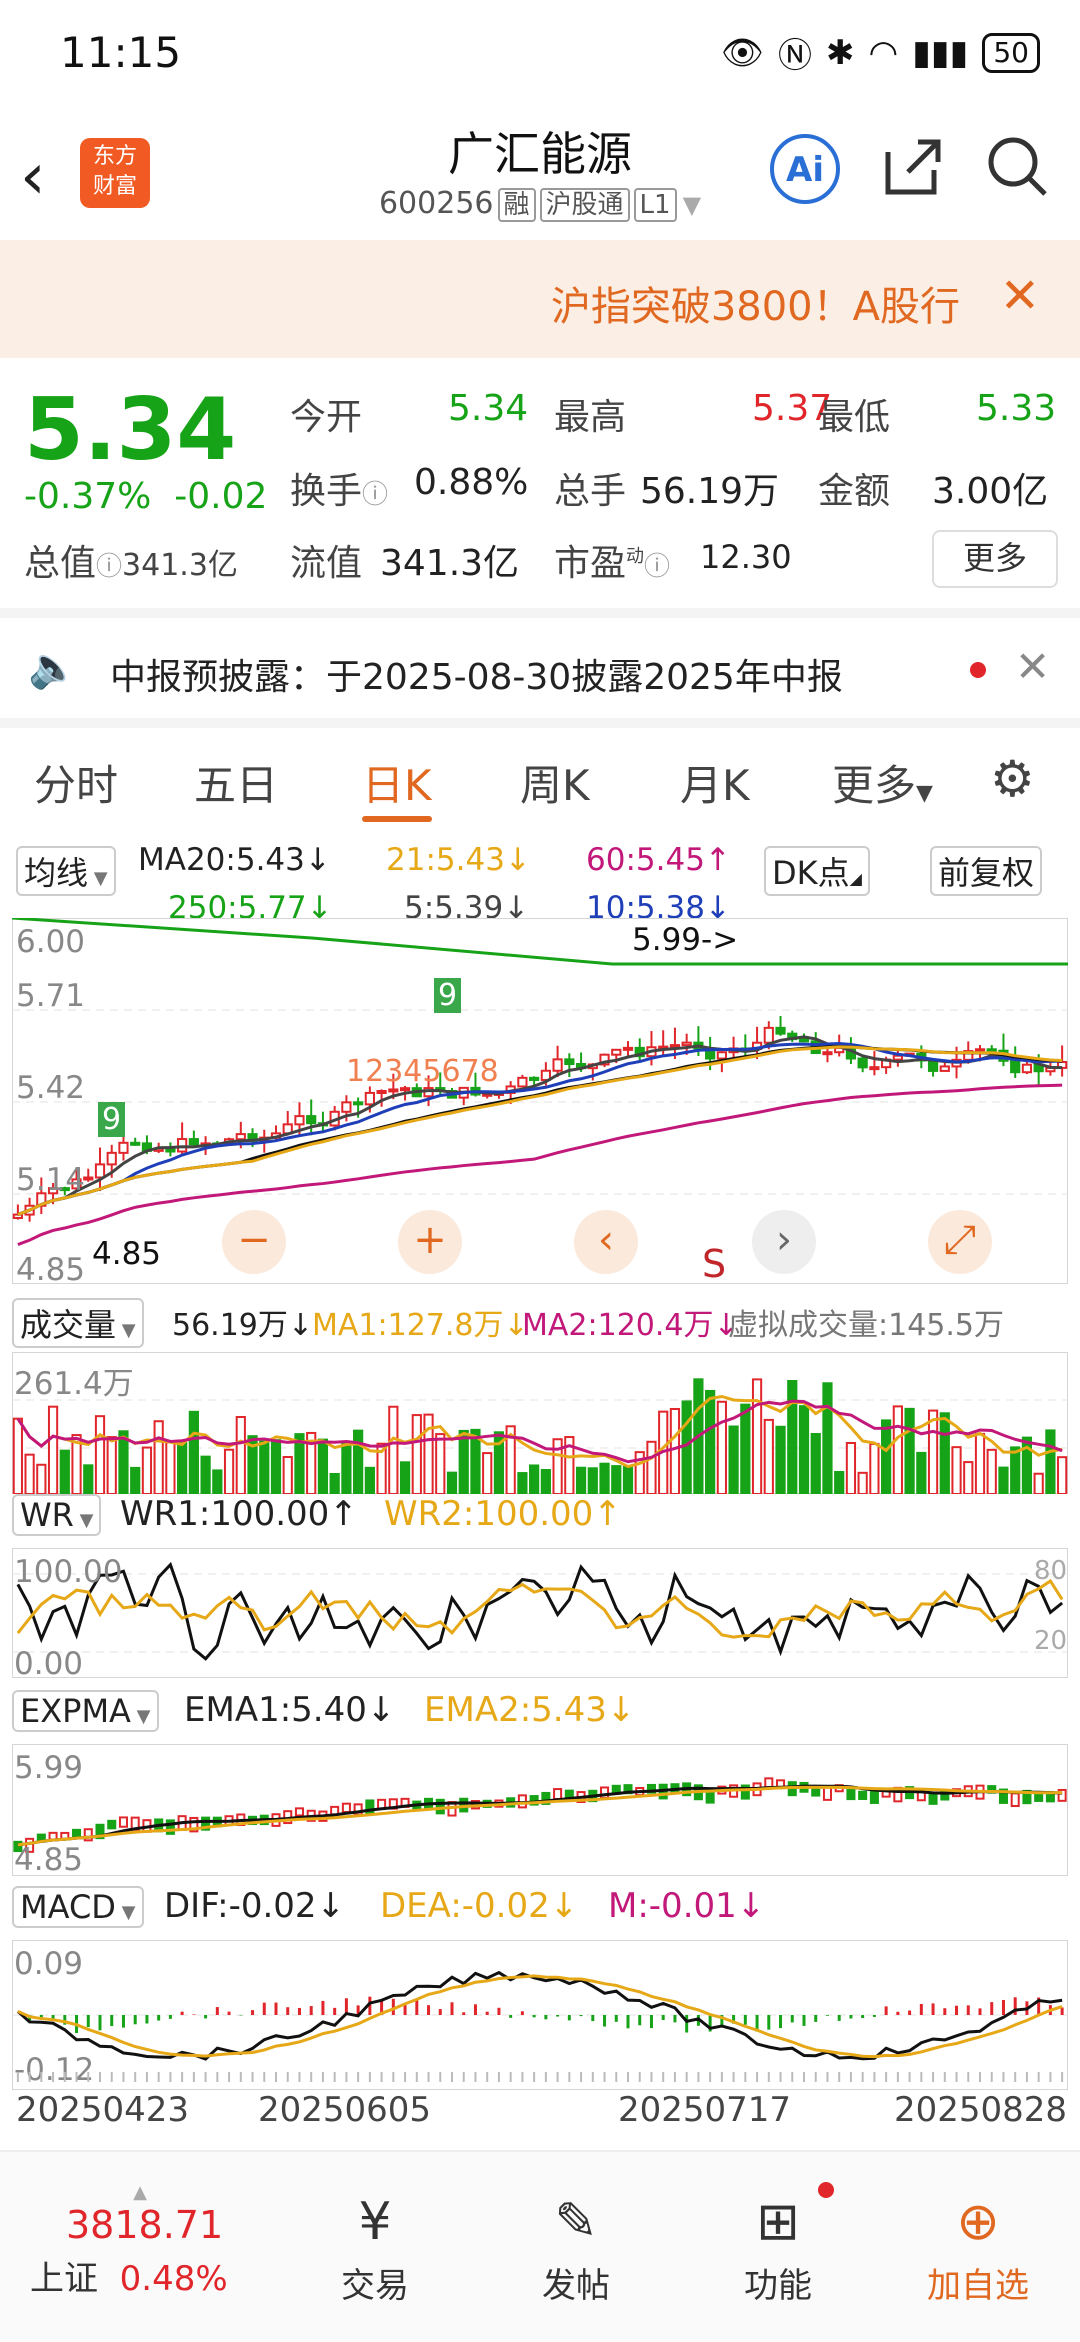 The image size is (1080, 2342). I want to click on change-abs: -0.02, so click(221, 496).